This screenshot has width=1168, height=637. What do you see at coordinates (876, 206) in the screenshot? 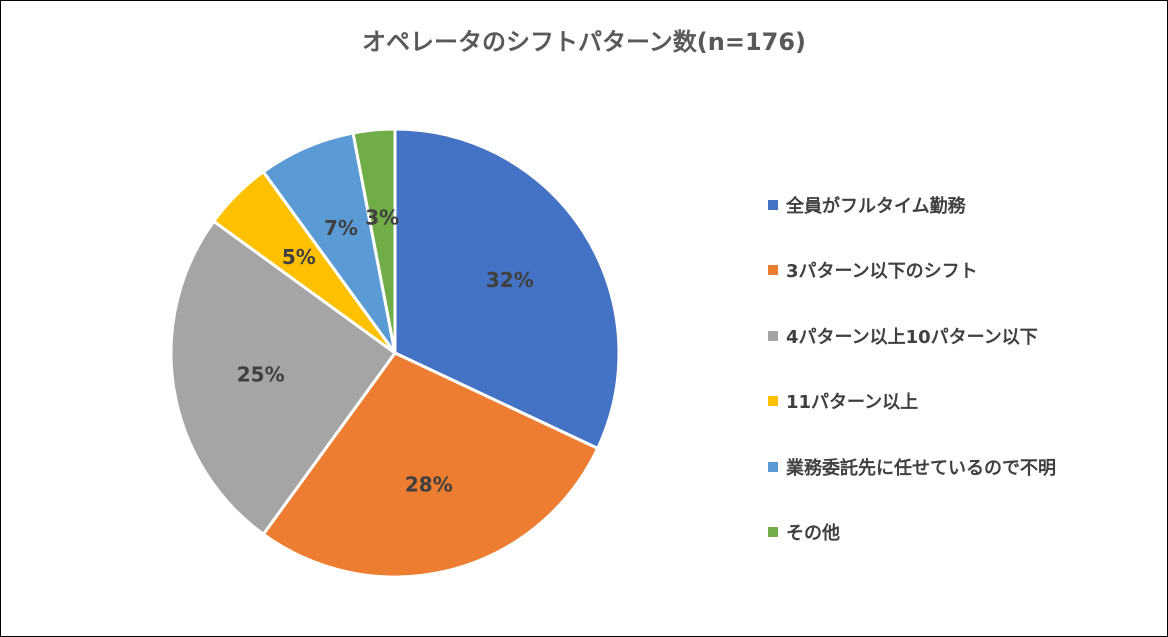
I see `legend-label: 全員がフルタイム勤務` at bounding box center [876, 206].